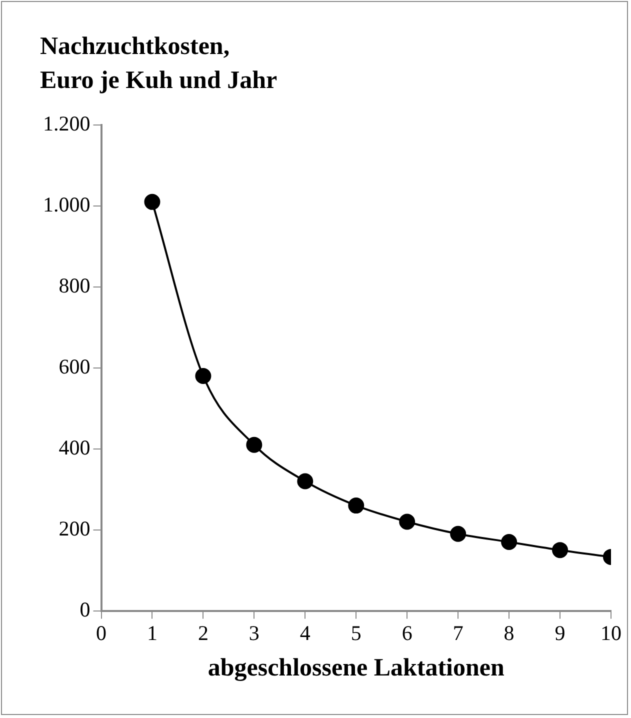 The width and height of the screenshot is (631, 718). I want to click on x-tick-label: 5, so click(356, 632).